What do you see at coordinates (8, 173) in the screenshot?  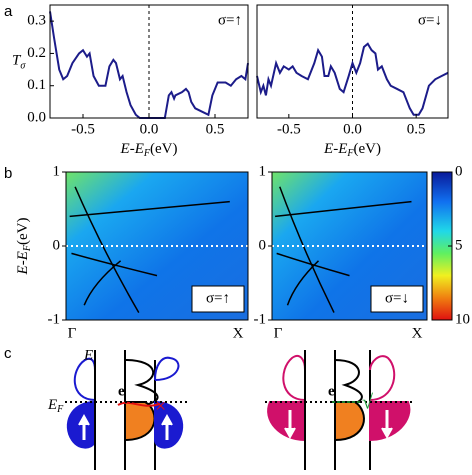 I see `panel-label: b` at bounding box center [8, 173].